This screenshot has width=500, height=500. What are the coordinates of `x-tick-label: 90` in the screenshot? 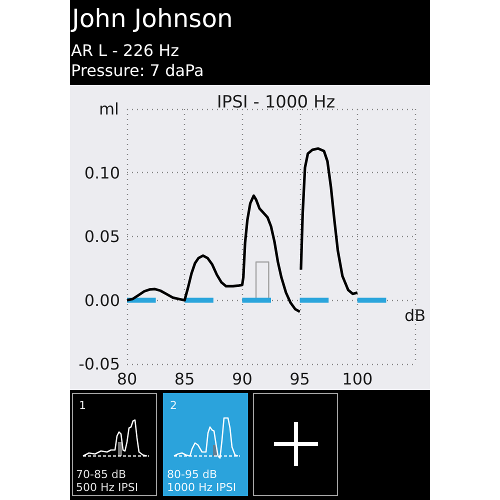 It's located at (242, 379).